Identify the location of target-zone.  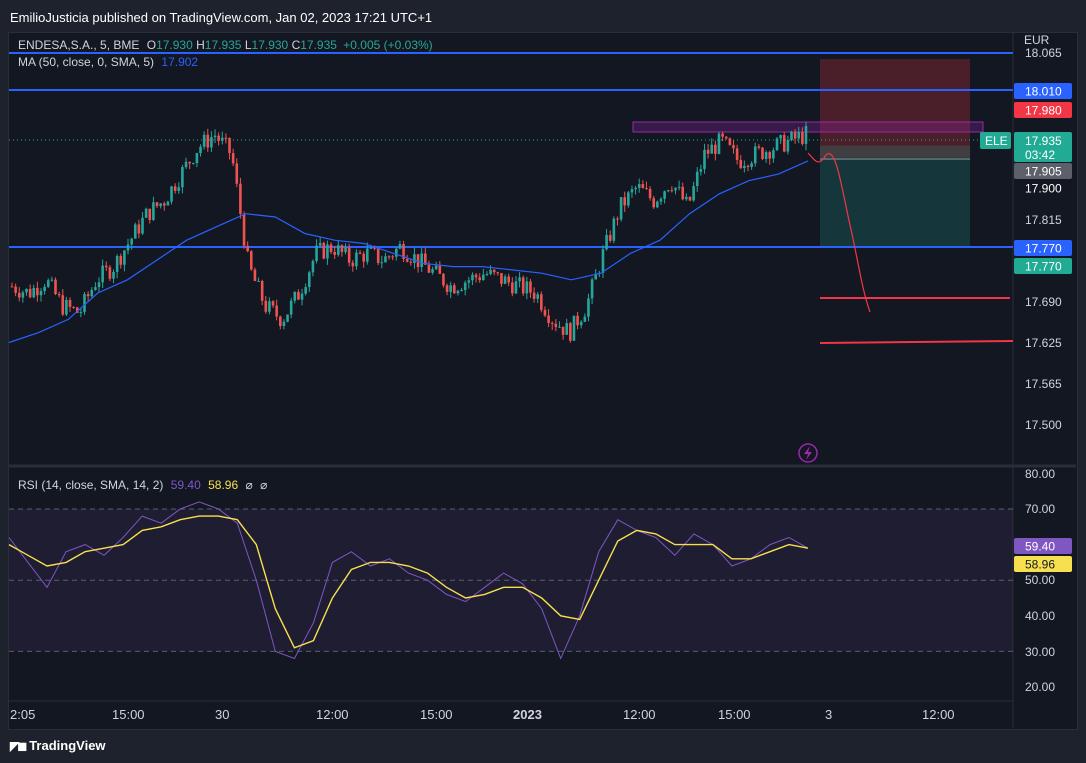
(895, 196).